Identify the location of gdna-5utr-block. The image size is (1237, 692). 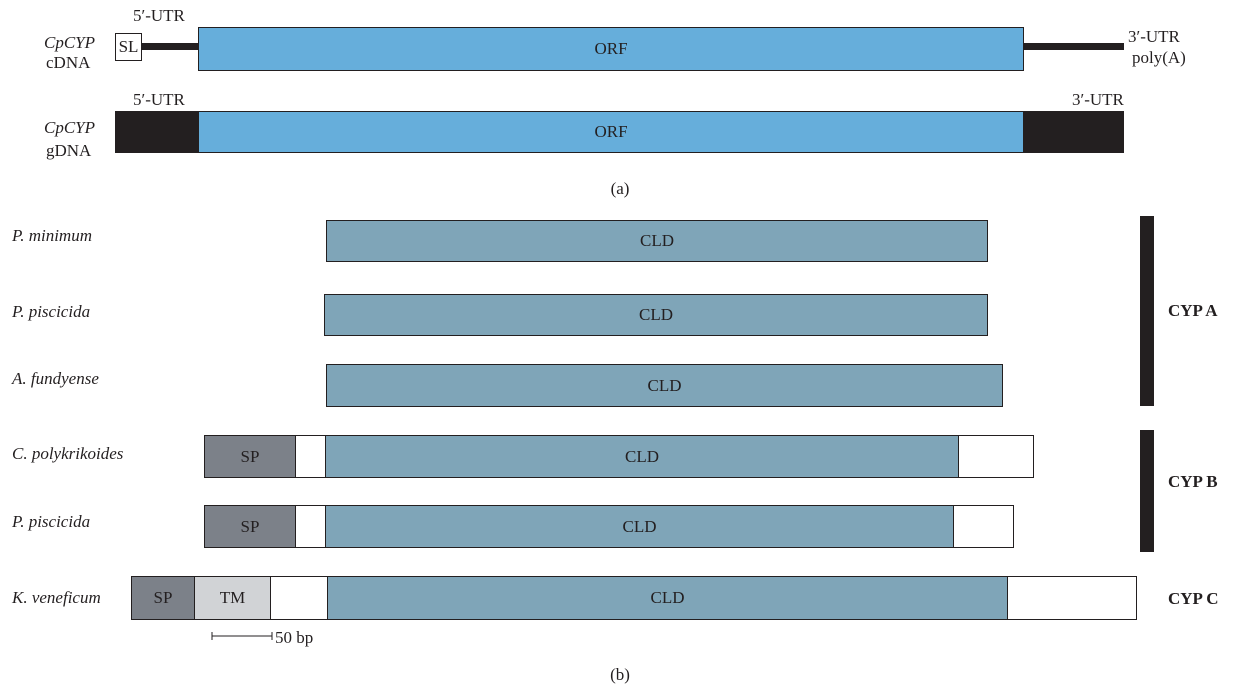
(157, 132).